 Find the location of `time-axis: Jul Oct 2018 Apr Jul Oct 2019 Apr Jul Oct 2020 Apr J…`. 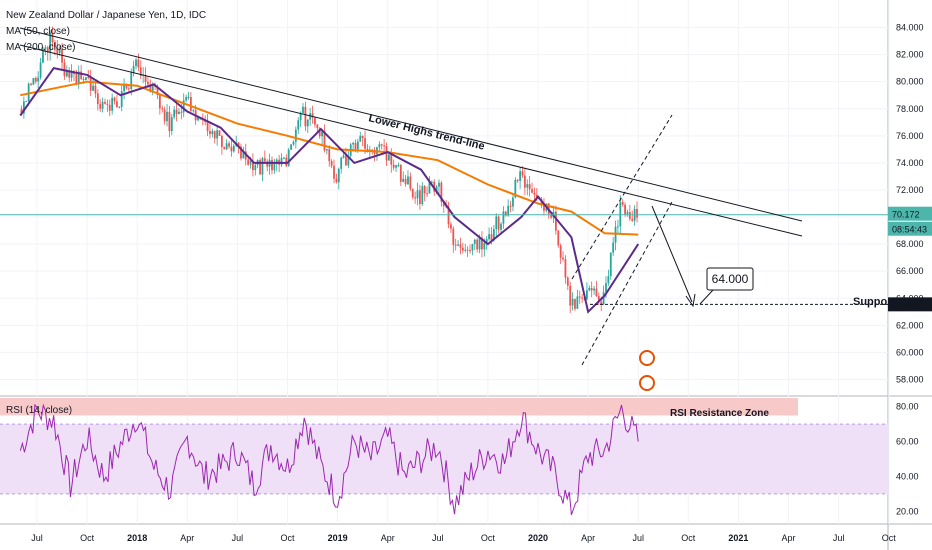

time-axis: Jul Oct 2018 Apr Jul Oct 2019 Apr Jul Oct 2020 Apr J… is located at coordinates (463, 538).